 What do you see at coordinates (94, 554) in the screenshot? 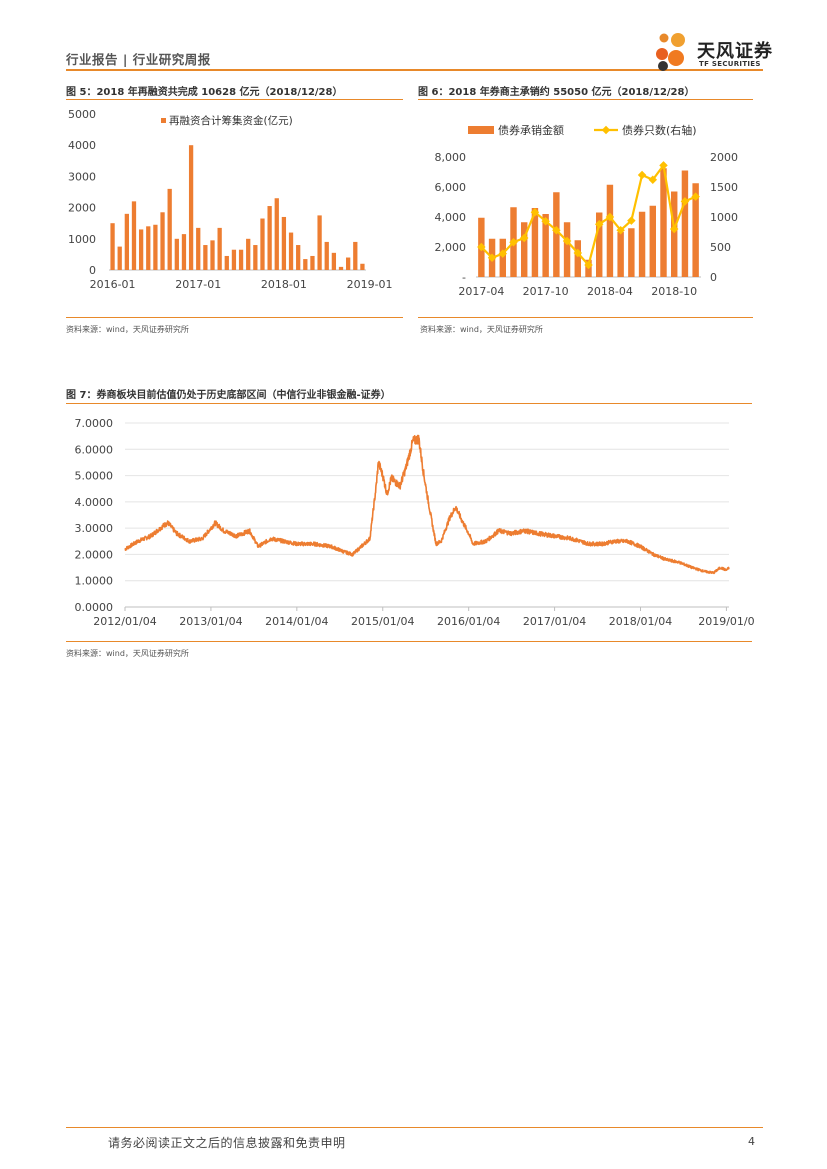
I see `fig7-y-tick-label: 2.0000` at bounding box center [94, 554].